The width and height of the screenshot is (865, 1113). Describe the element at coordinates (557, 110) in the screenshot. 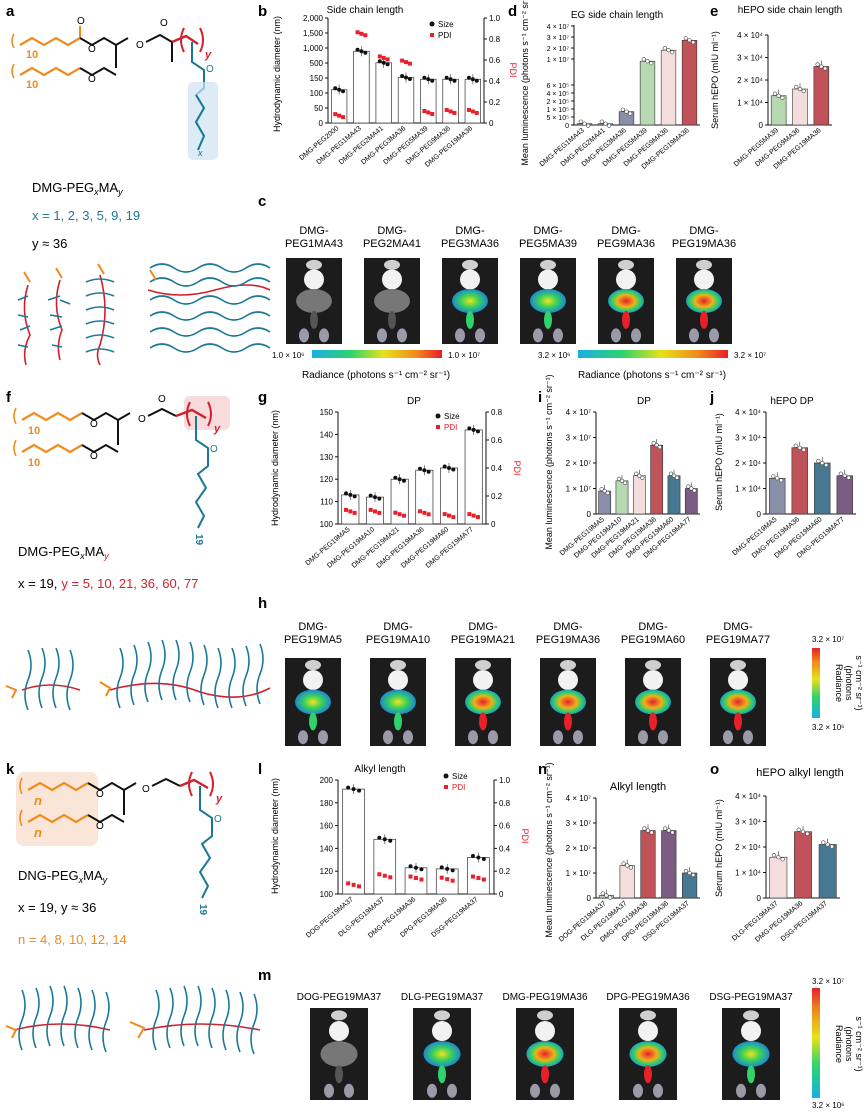

I see `ytick-label-d-low-2: 1 × 10⁵` at that location.